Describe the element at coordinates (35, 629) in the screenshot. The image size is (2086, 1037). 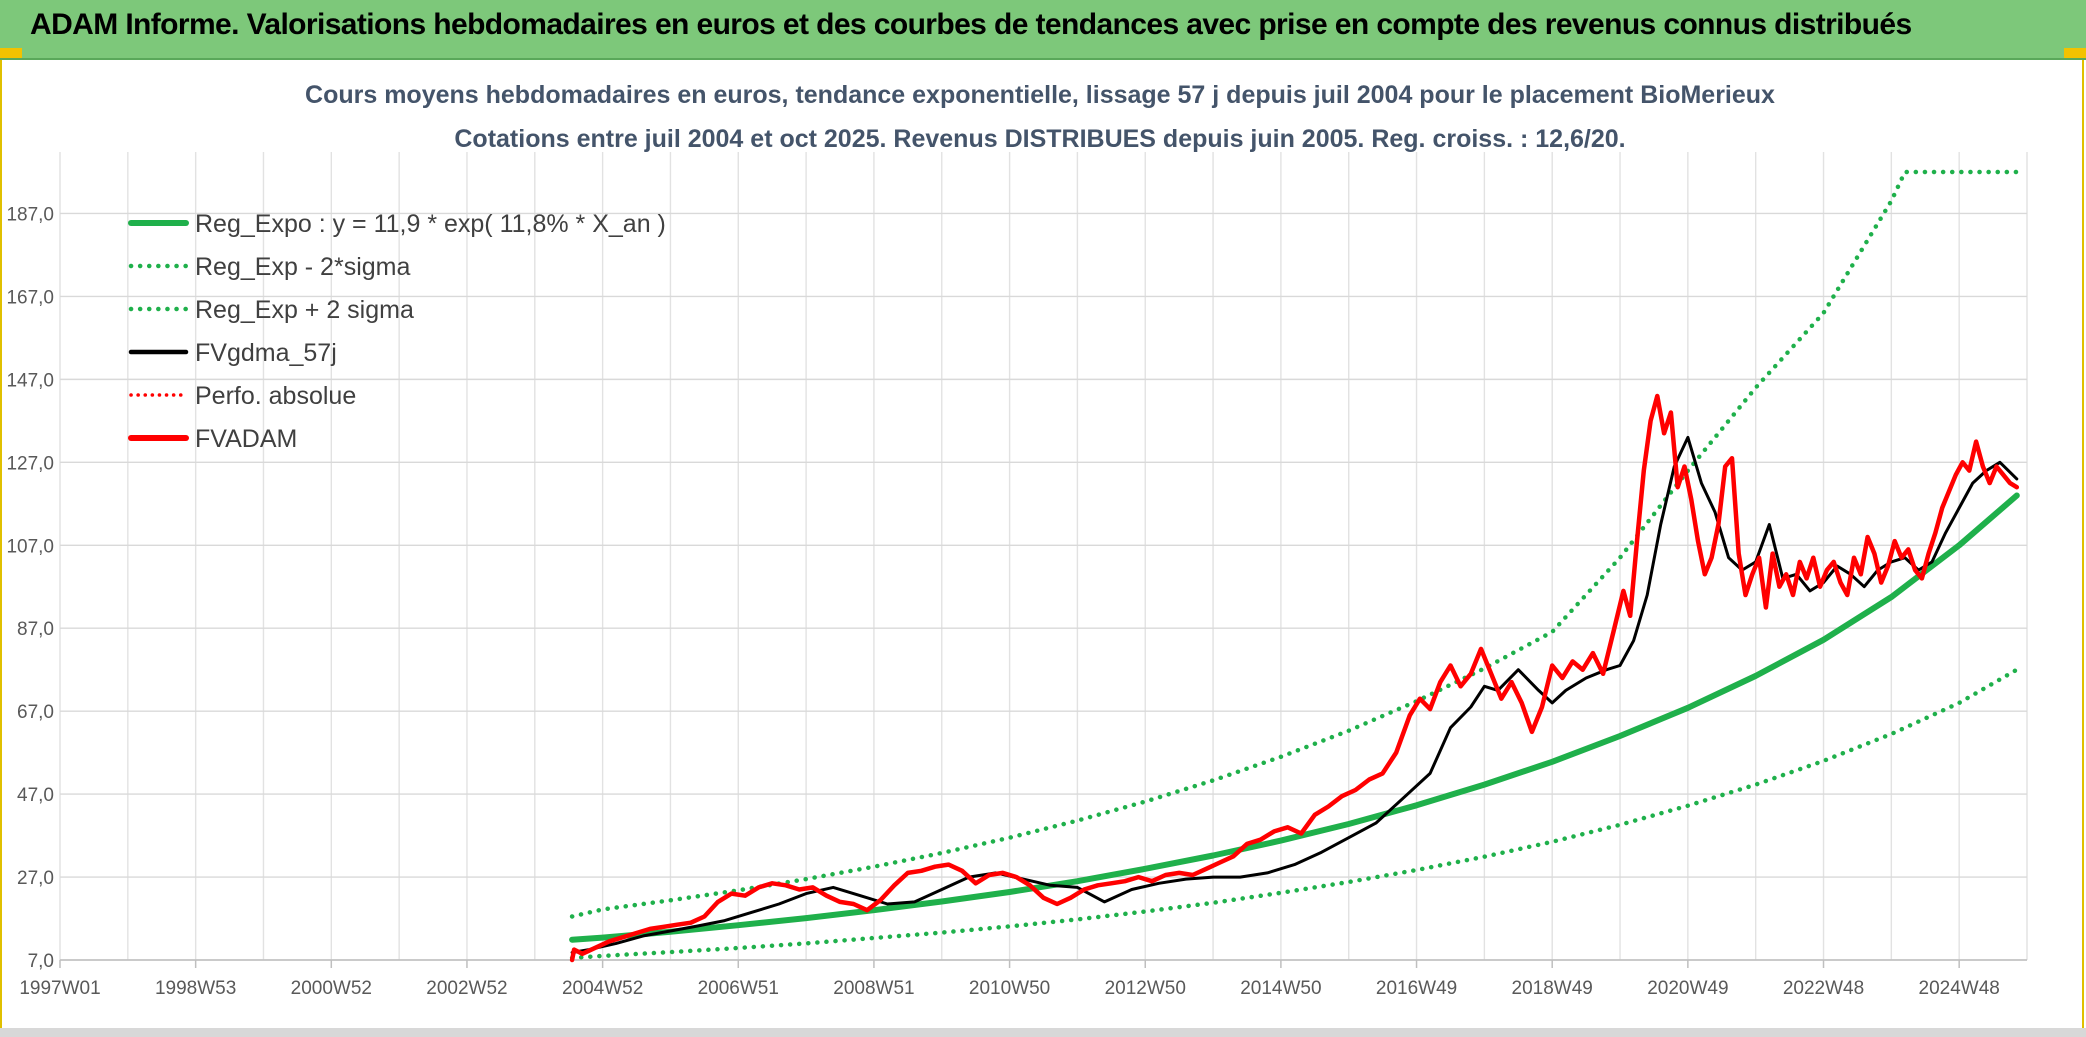
I see `y-tick-label: 87,0` at that location.